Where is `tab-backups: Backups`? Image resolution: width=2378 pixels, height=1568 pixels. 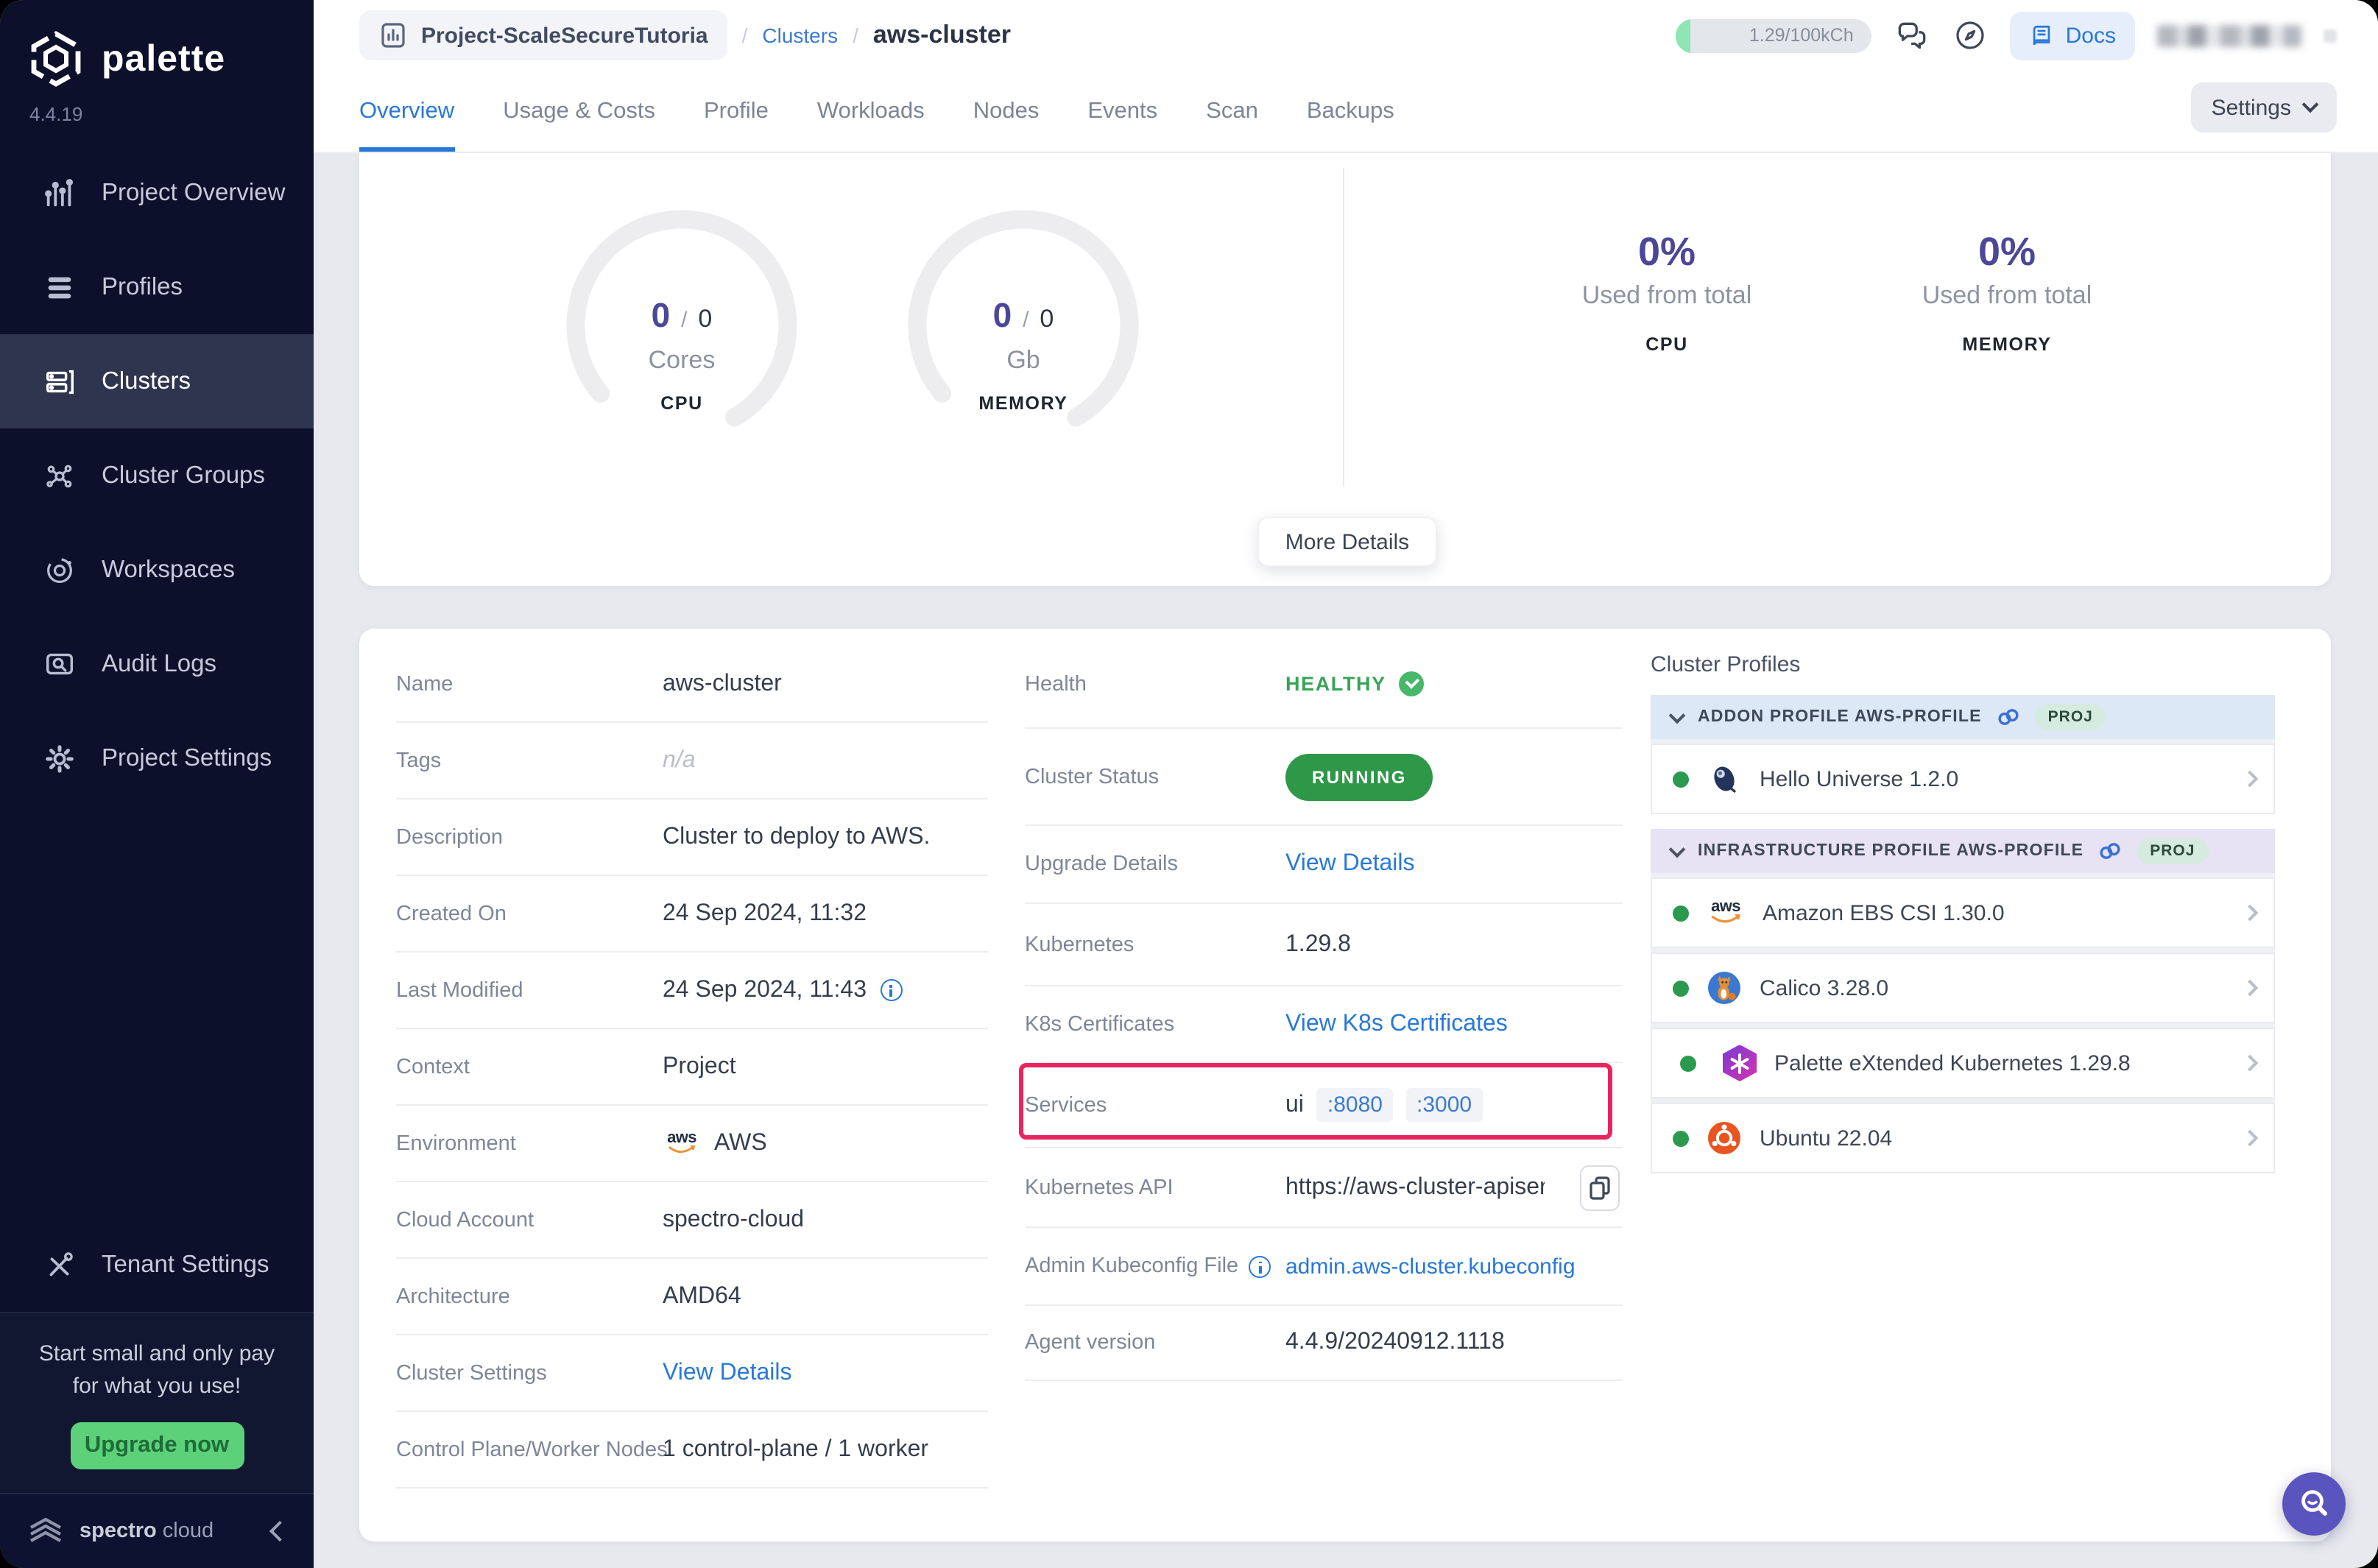 tab-backups: Backups is located at coordinates (1350, 111).